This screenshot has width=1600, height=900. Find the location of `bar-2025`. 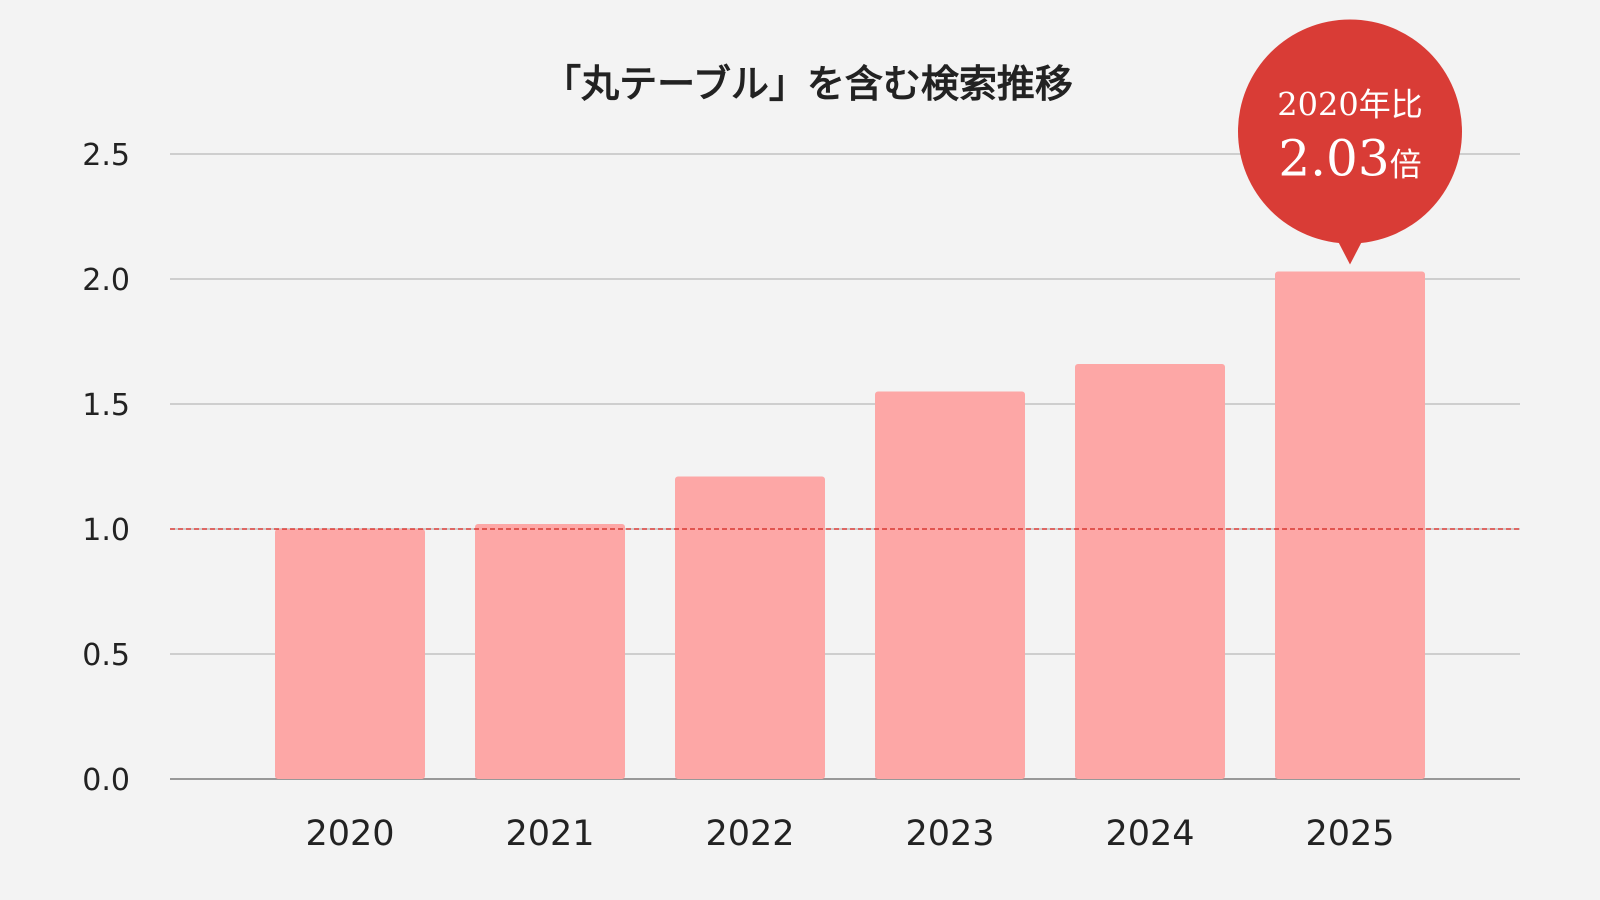

bar-2025 is located at coordinates (1350, 525).